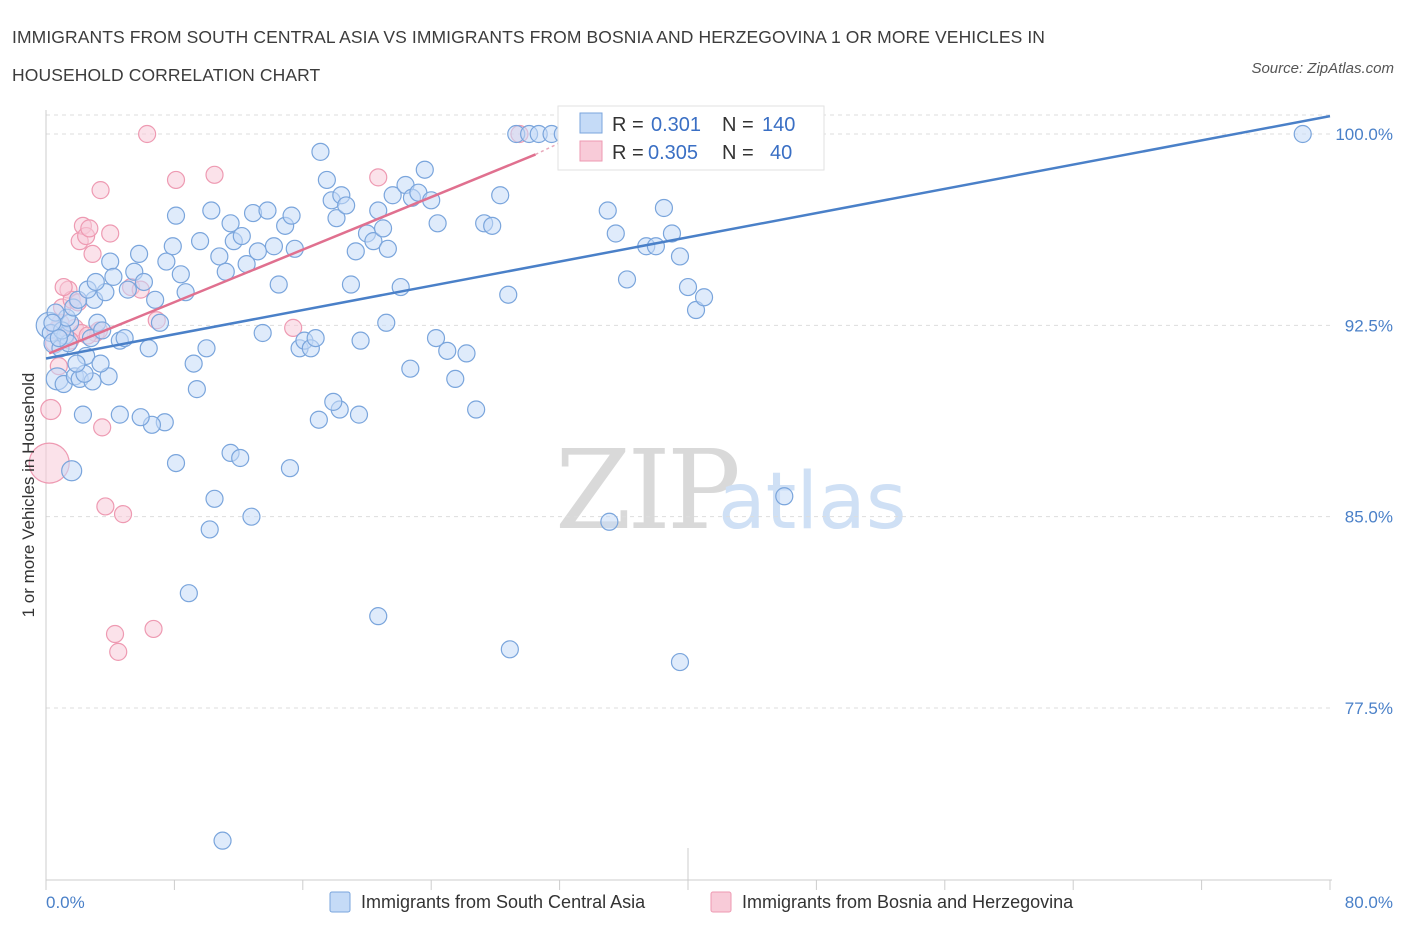  Describe the element at coordinates (646, 490) in the screenshot. I see `watermark-zip: ZIP` at that location.